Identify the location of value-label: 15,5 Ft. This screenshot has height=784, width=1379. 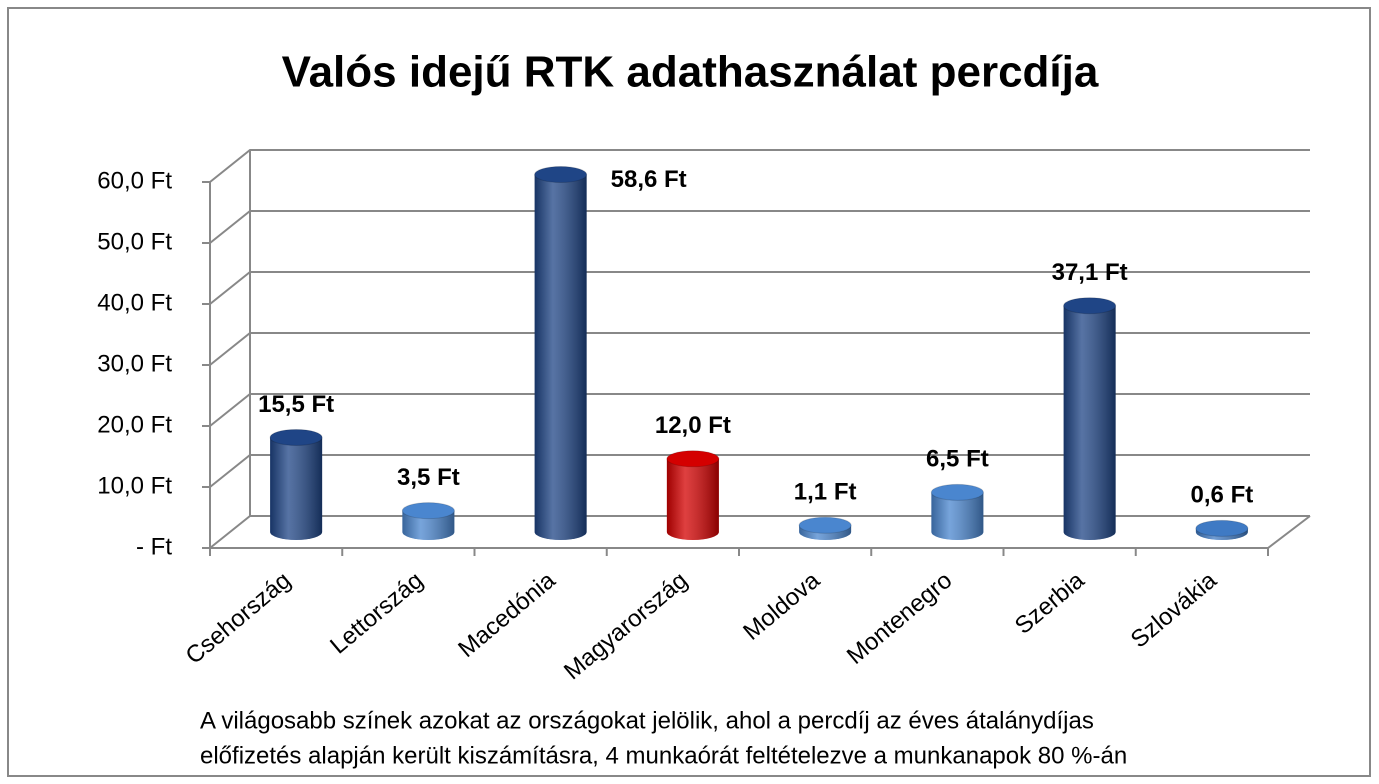
(296, 404).